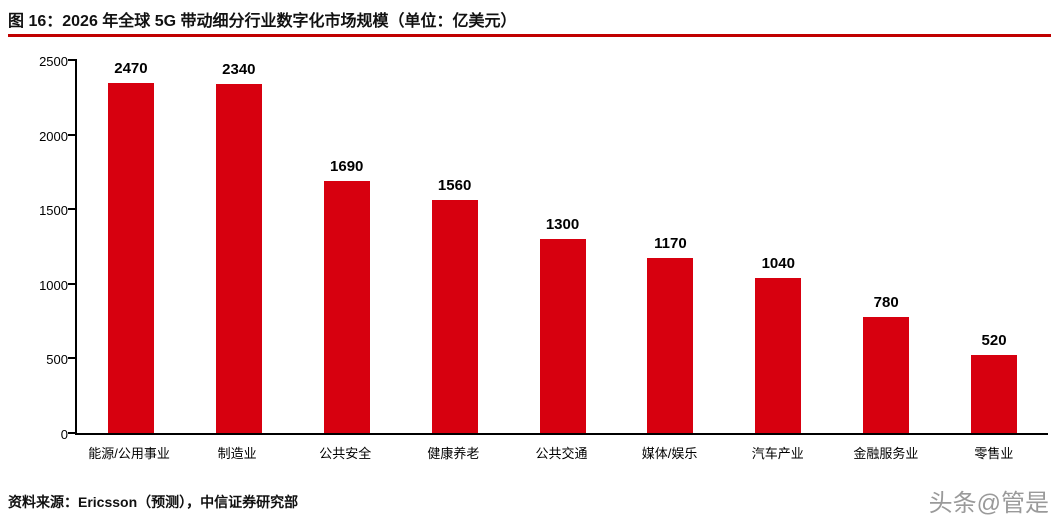 The width and height of the screenshot is (1059, 519). What do you see at coordinates (562, 225) in the screenshot?
I see `bar-value-label: 1300` at bounding box center [562, 225].